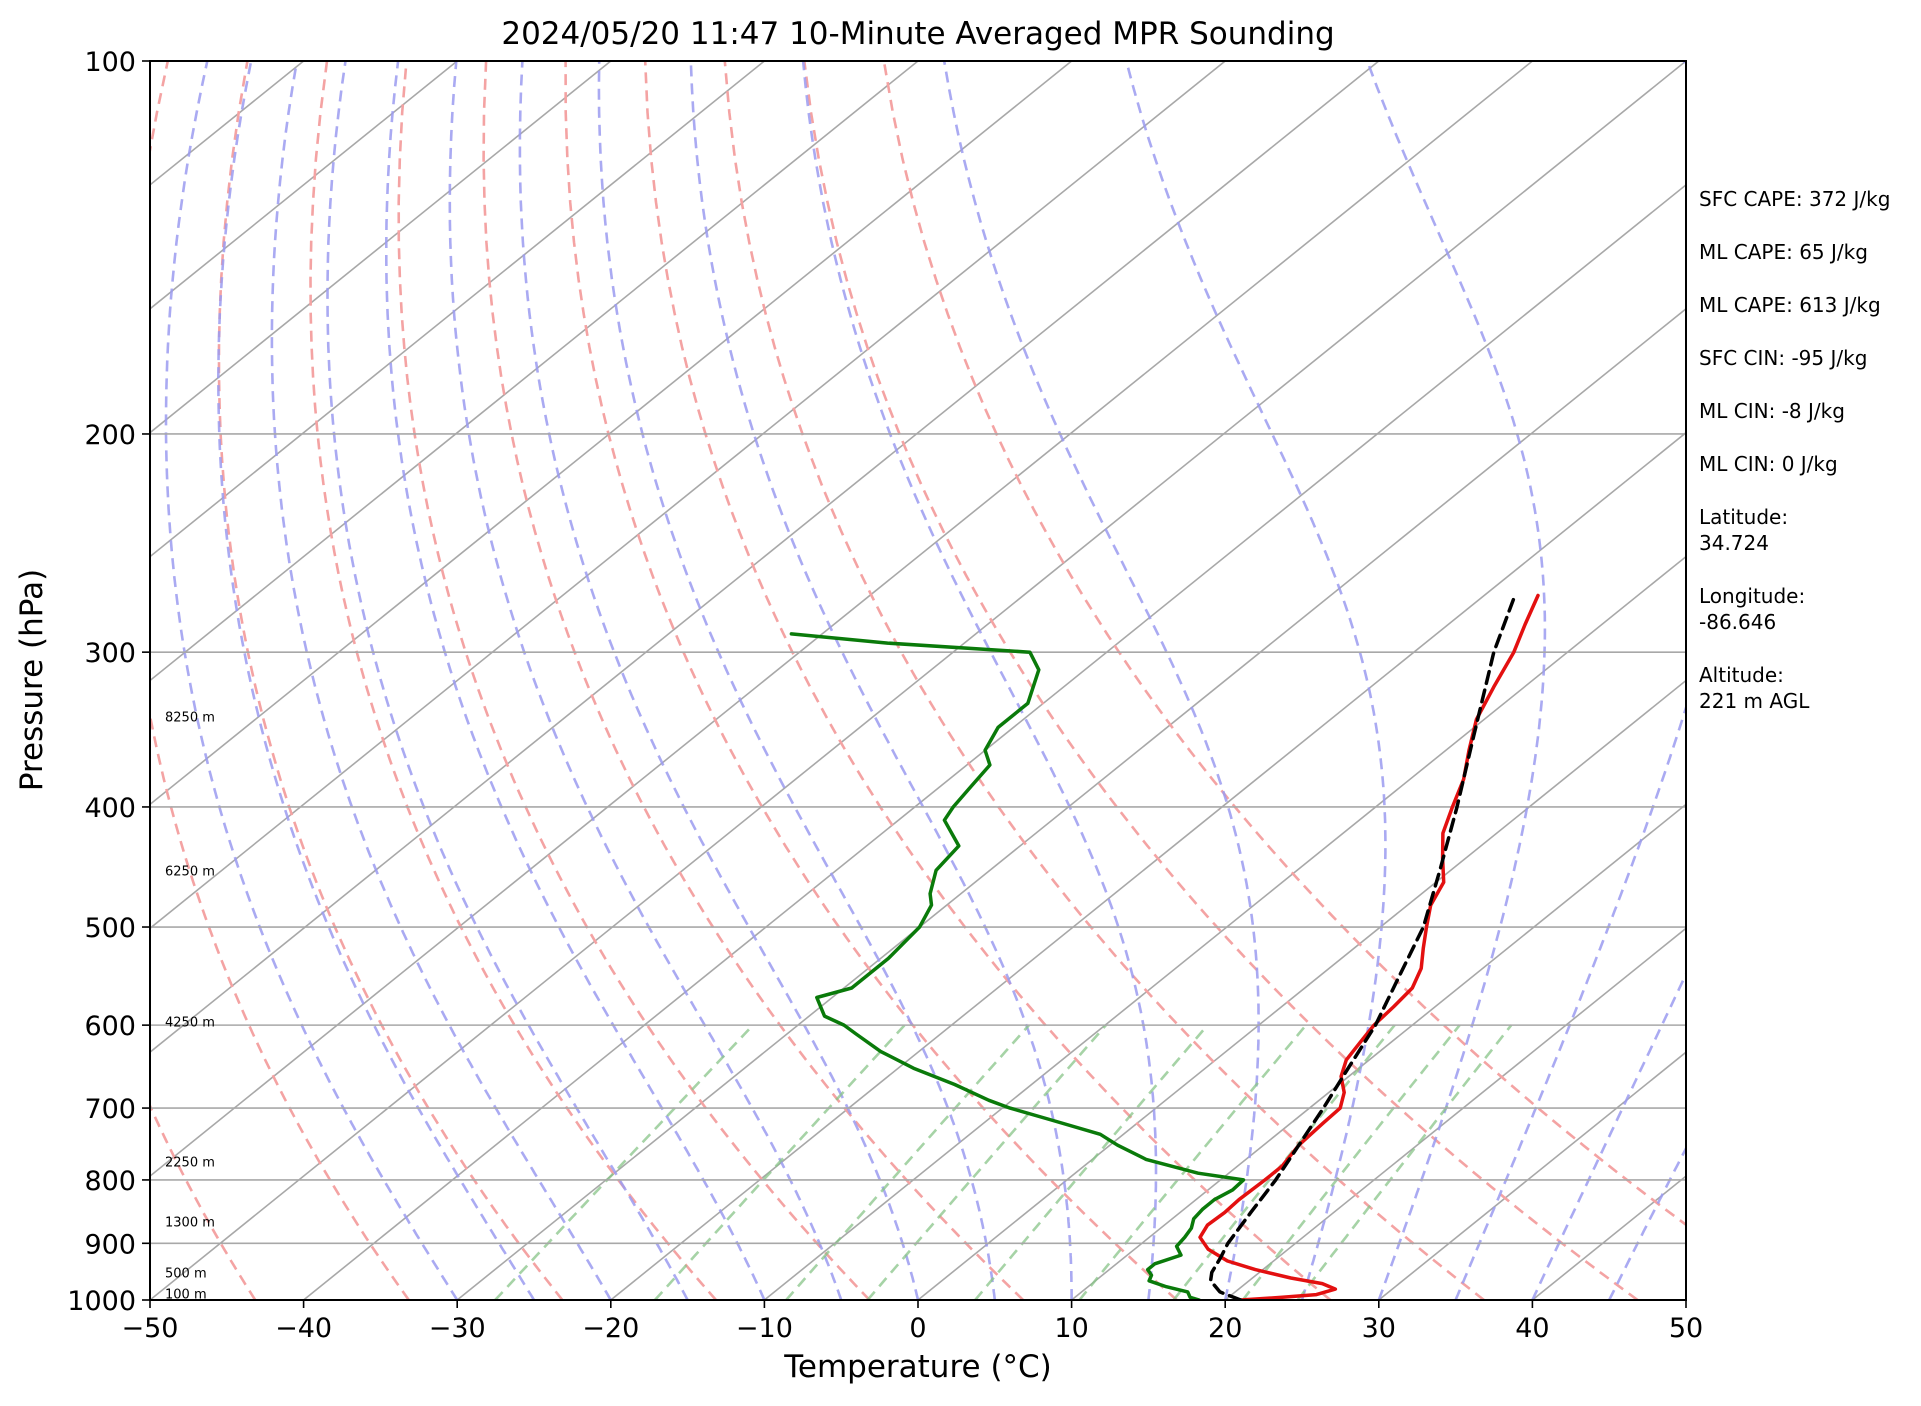  I want to click on height-label: 8250 m, so click(190, 717).